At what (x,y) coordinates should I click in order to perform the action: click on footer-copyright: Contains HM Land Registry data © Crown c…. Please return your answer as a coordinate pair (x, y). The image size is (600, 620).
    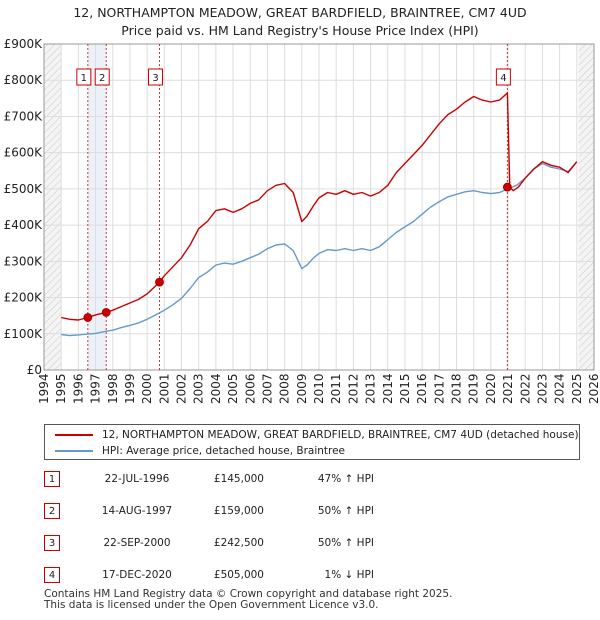
    Looking at the image, I should click on (248, 594).